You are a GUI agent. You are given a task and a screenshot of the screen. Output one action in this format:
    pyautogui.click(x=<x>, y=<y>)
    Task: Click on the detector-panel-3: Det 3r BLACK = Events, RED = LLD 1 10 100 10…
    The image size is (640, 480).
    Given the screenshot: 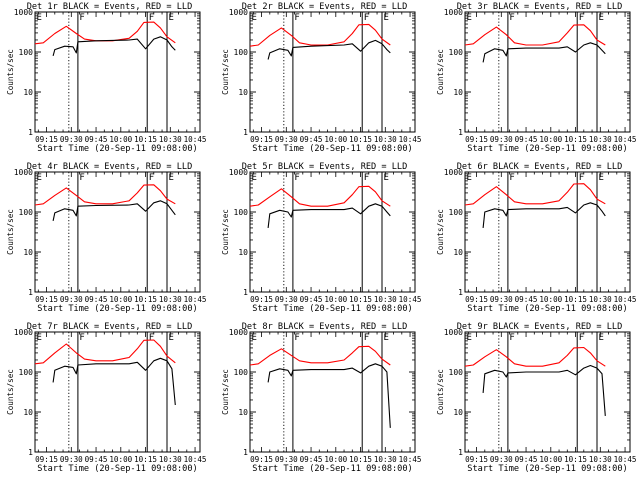 What is the action you would take?
    pyautogui.click(x=536, y=78)
    